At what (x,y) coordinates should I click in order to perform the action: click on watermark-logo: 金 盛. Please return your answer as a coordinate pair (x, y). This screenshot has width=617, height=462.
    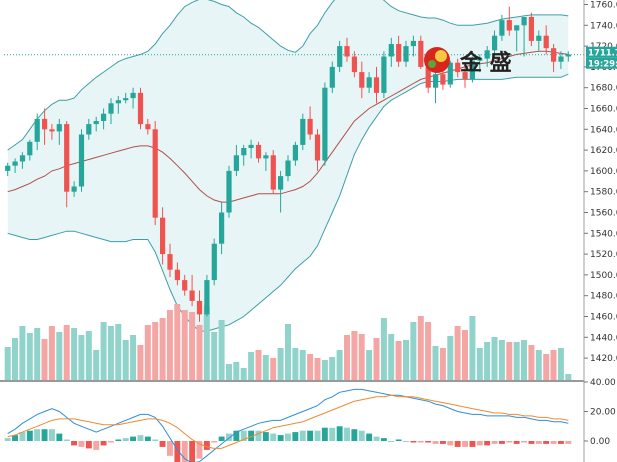
    Looking at the image, I should click on (468, 61).